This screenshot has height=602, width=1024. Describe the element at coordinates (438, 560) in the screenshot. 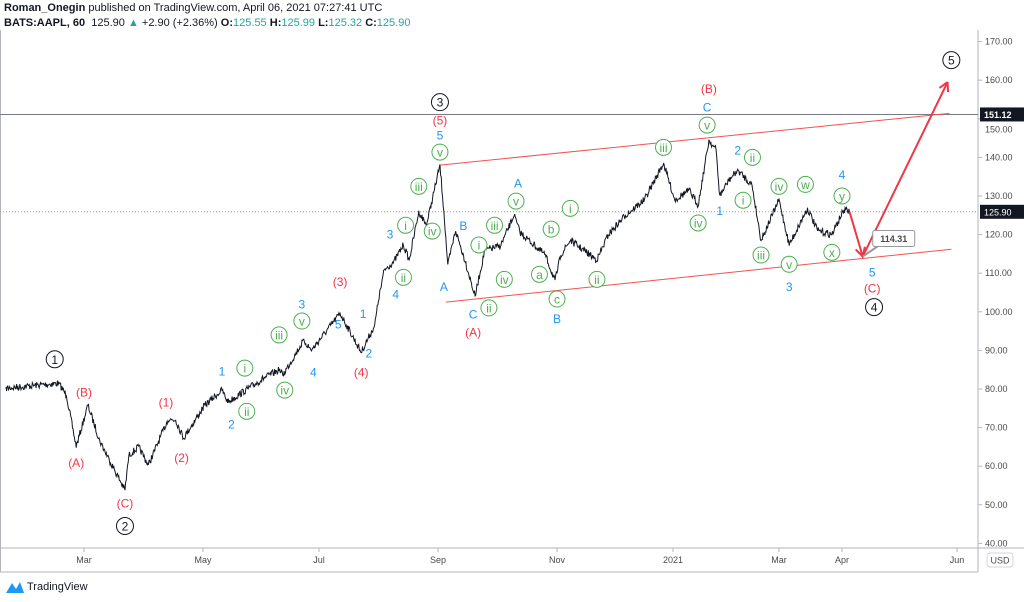

I see `time-tick-label: Sep` at that location.